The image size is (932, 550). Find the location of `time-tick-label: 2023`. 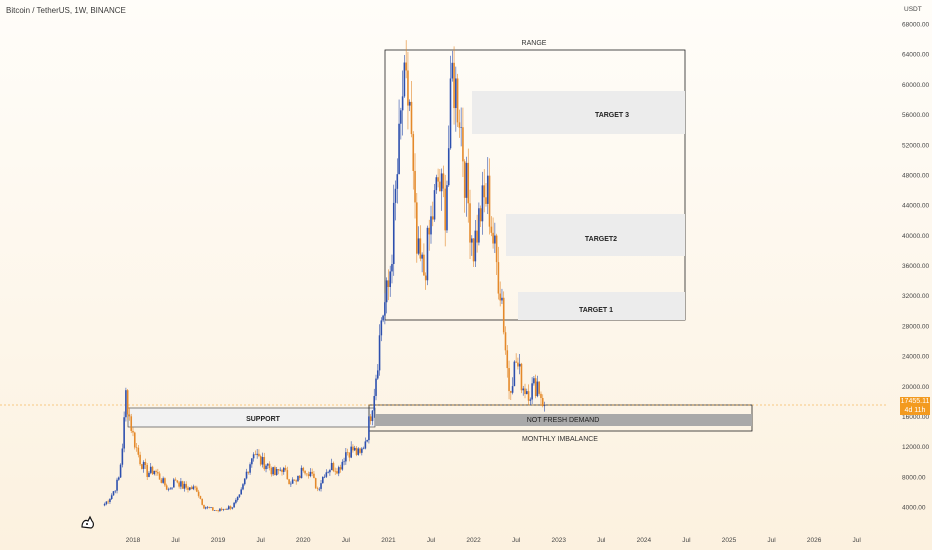

time-tick-label: 2023 is located at coordinates (558, 540).